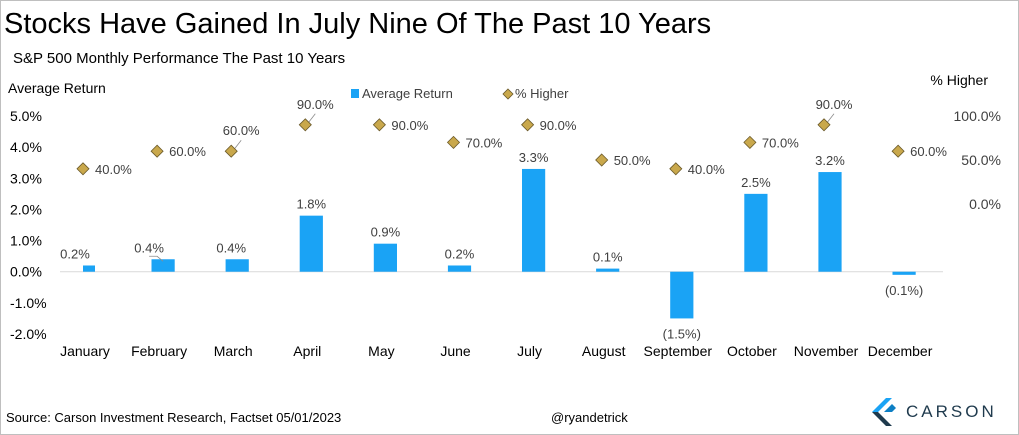 The image size is (1019, 435). Describe the element at coordinates (830, 160) in the screenshot. I see `bar-value-label: 3.2%` at that location.